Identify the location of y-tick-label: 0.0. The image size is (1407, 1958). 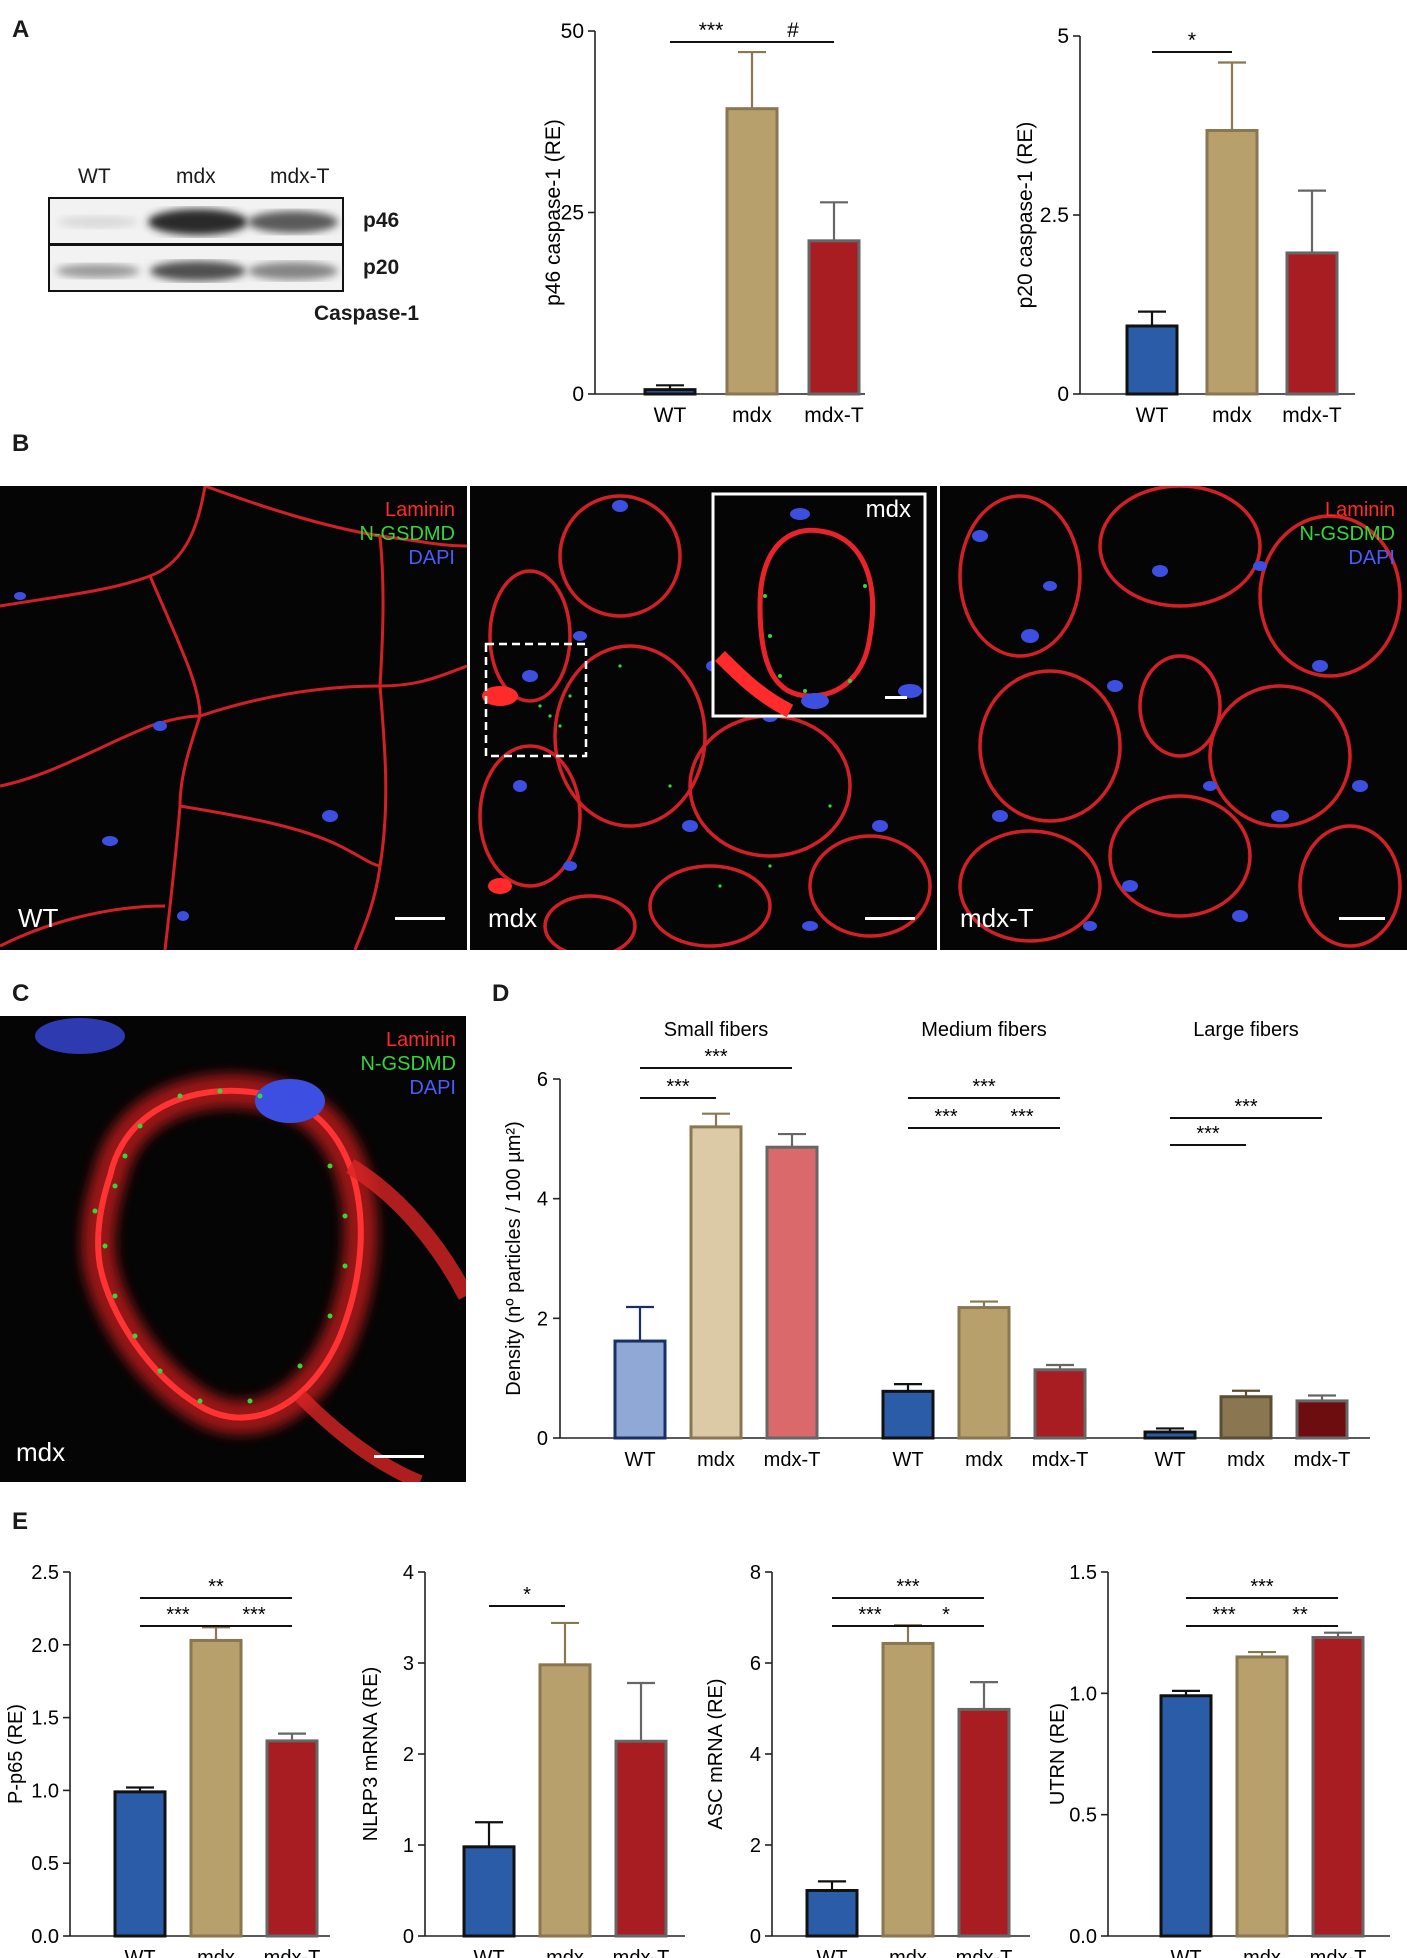
(45, 1937).